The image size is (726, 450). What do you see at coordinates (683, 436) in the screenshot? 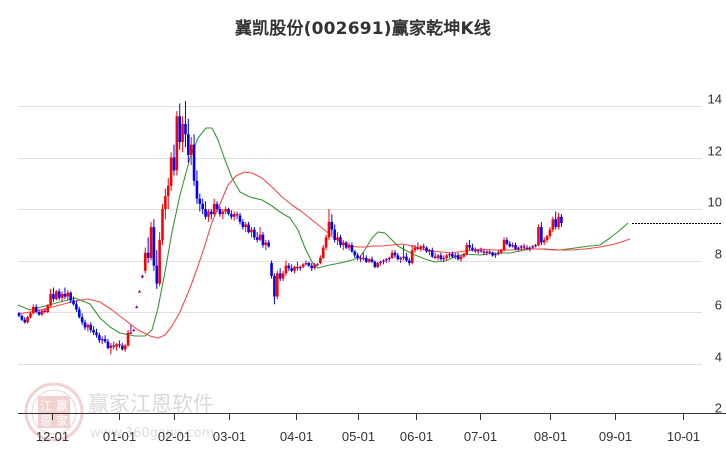
I see `x-tick-label: 10-01` at bounding box center [683, 436].